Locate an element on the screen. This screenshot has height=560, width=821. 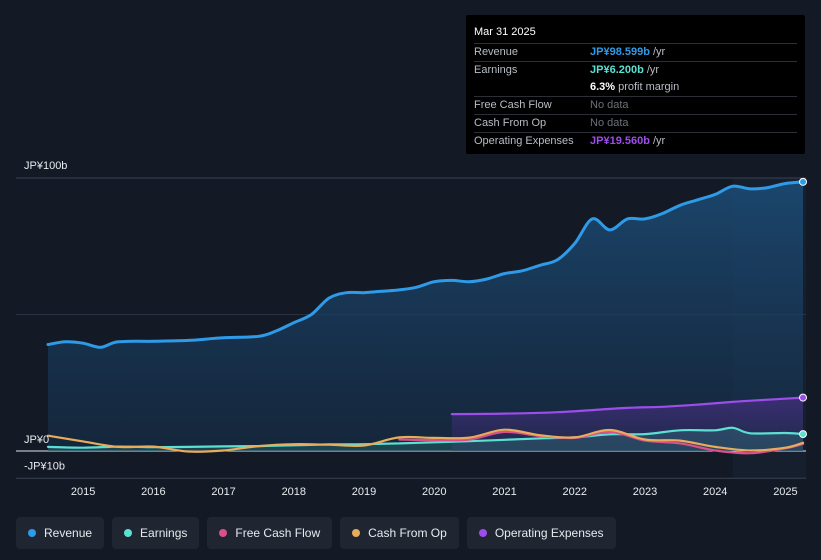
tooltip-label: Revenue is located at coordinates (496, 52).